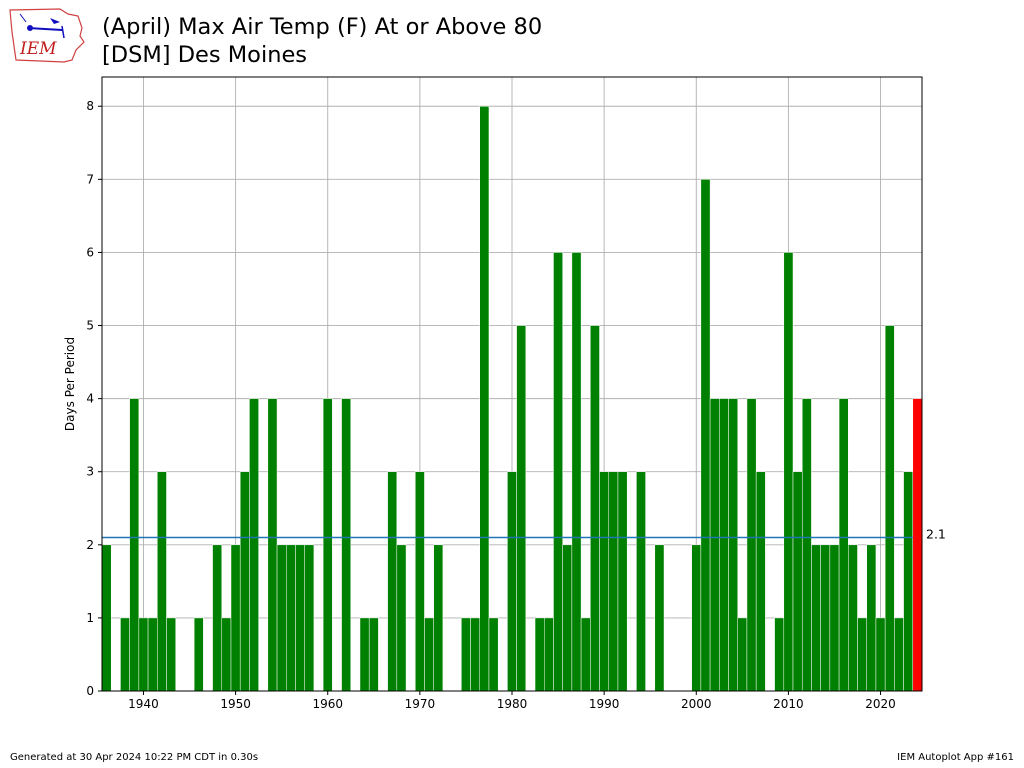 The image size is (1024, 768). What do you see at coordinates (90, 252) in the screenshot?
I see `y-tick-label: 6` at bounding box center [90, 252].